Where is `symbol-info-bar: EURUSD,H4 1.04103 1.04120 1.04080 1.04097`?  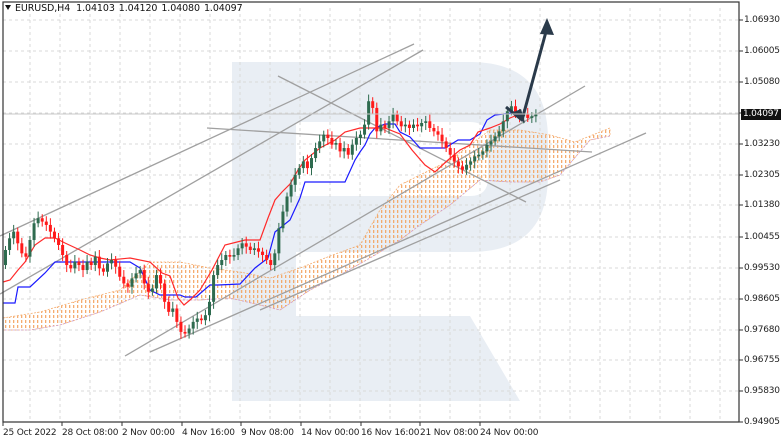 symbol-info-bar: EURUSD,H4 1.04103 1.04120 1.04080 1.04097 is located at coordinates (126, 8).